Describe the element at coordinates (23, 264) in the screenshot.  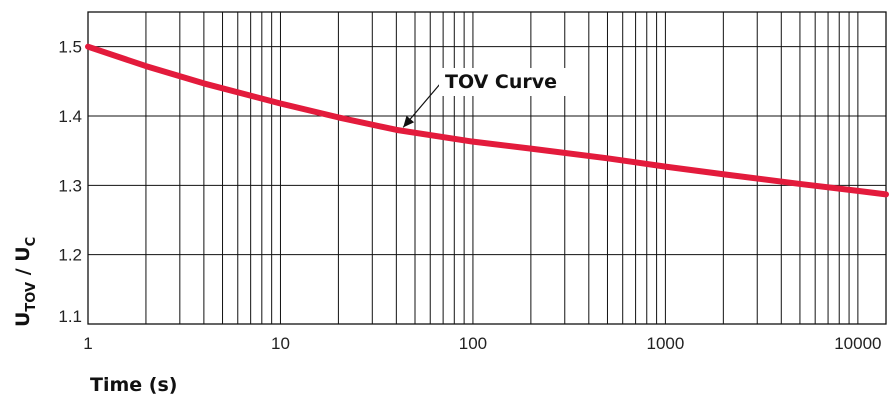
I see `y-axis-title-mid: / U` at that location.